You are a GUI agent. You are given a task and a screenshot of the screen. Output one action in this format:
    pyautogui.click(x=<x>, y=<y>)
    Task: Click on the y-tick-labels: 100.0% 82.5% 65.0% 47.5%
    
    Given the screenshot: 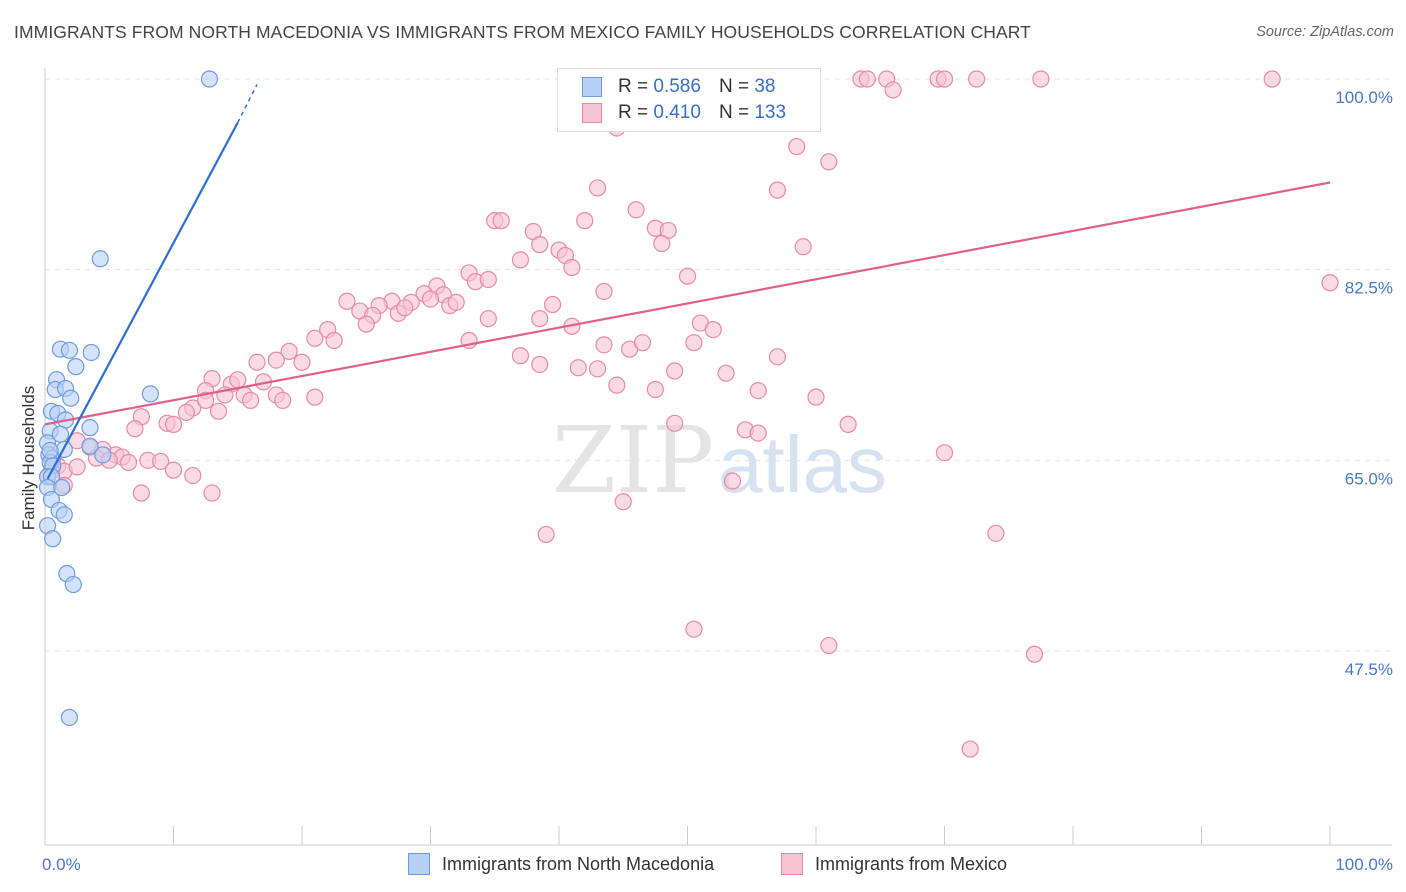 What is the action you would take?
    pyautogui.click(x=1364, y=383)
    